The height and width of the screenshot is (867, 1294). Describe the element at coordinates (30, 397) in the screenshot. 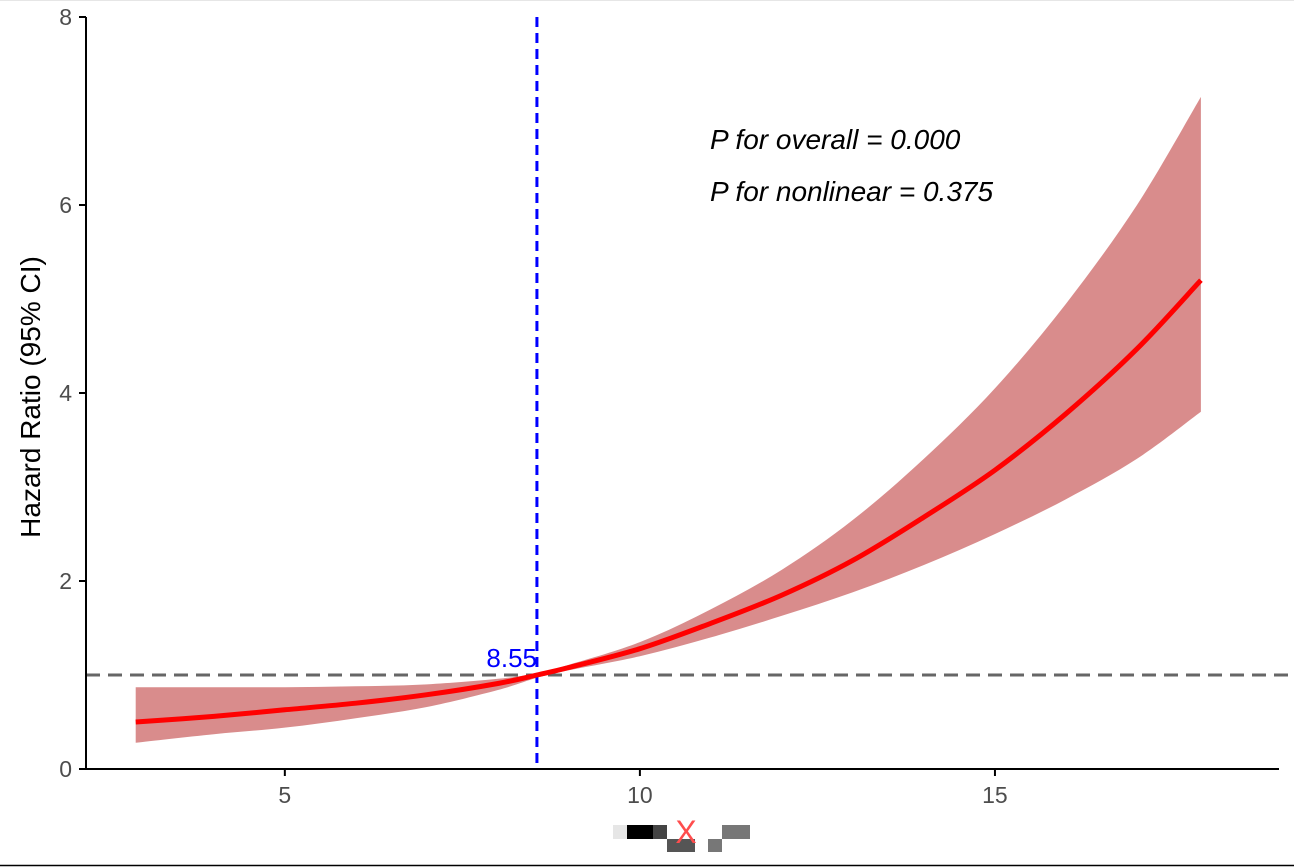

I see `y-axis-label: Hazard Ratio (95% CI)` at that location.